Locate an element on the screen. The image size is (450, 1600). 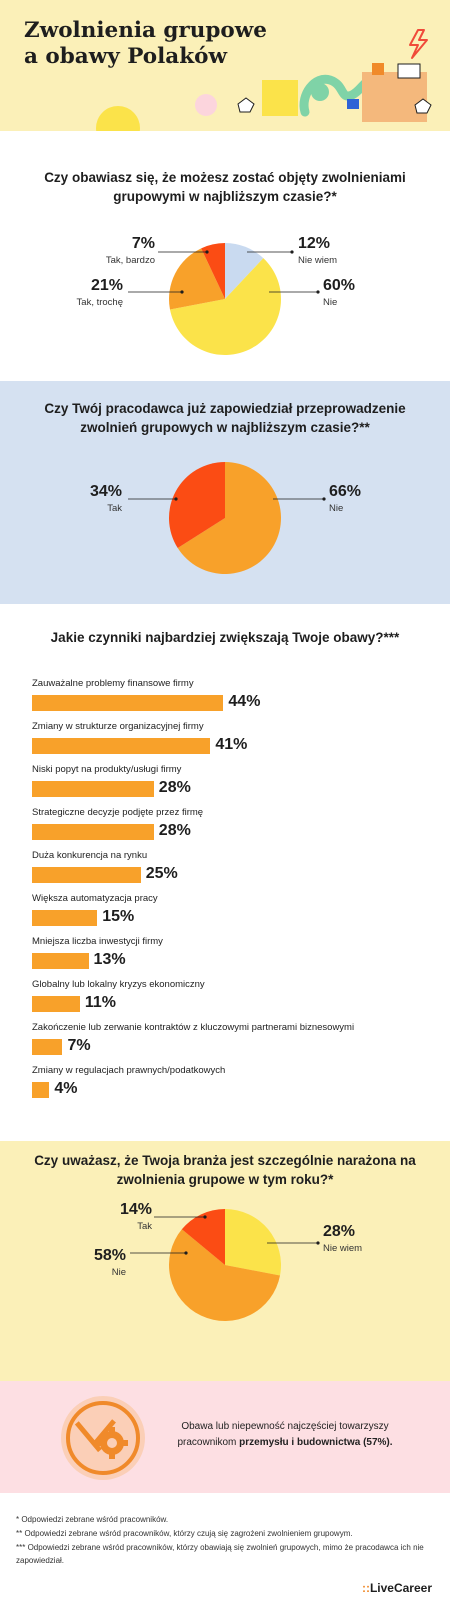
bar-value-label: 7% is located at coordinates (79, 1045).